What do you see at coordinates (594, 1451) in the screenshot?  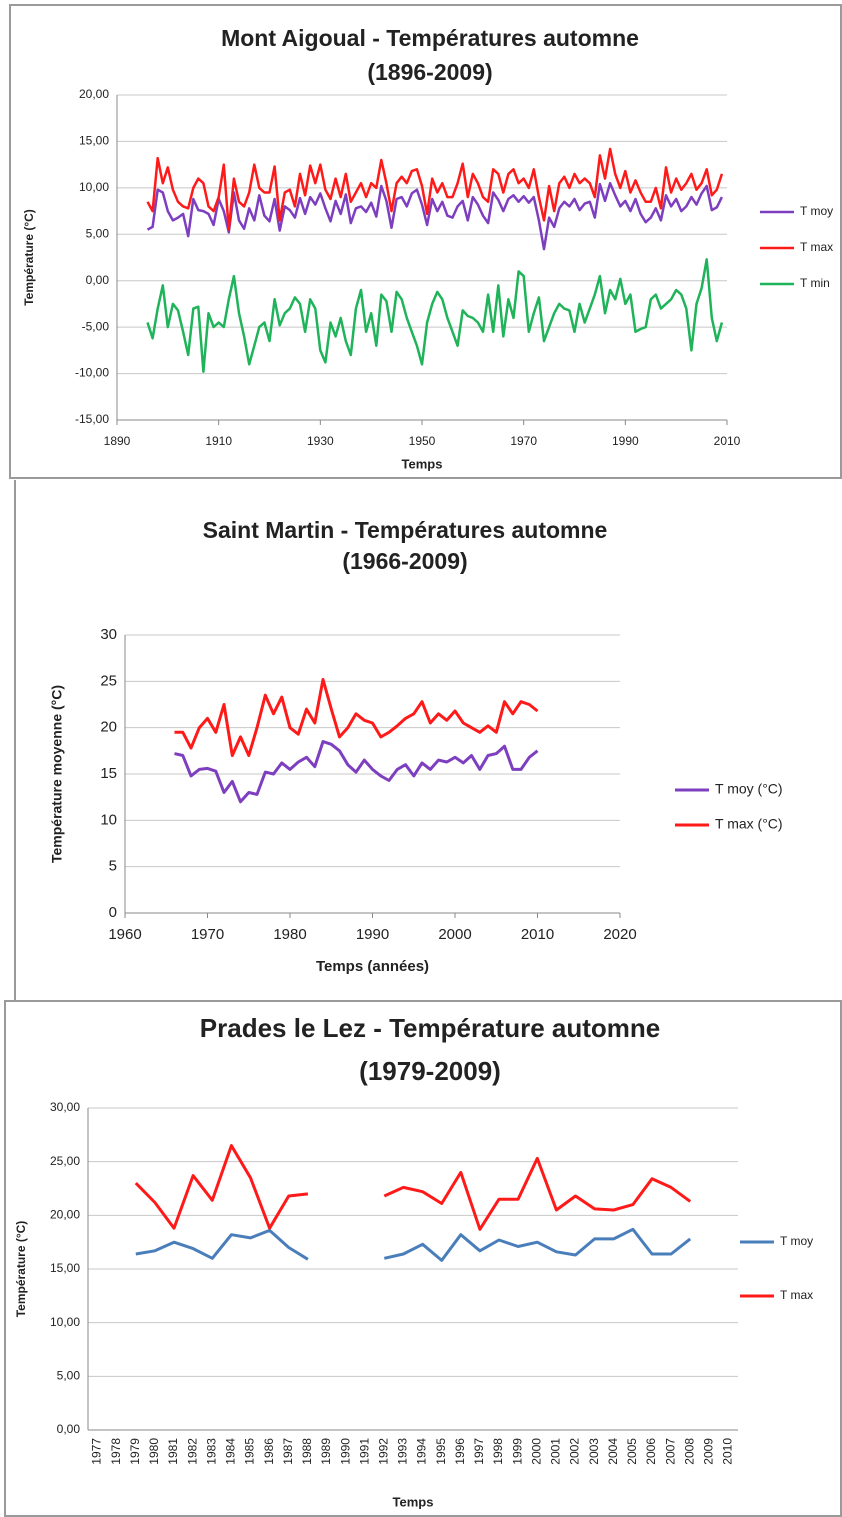 I see `x-tick-label: 2003` at bounding box center [594, 1451].